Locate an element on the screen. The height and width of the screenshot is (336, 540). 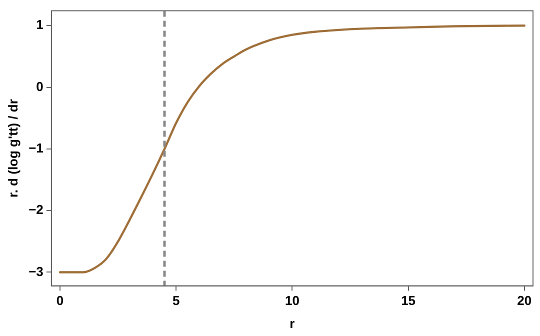
x-tick-label: 10 is located at coordinates (292, 300).